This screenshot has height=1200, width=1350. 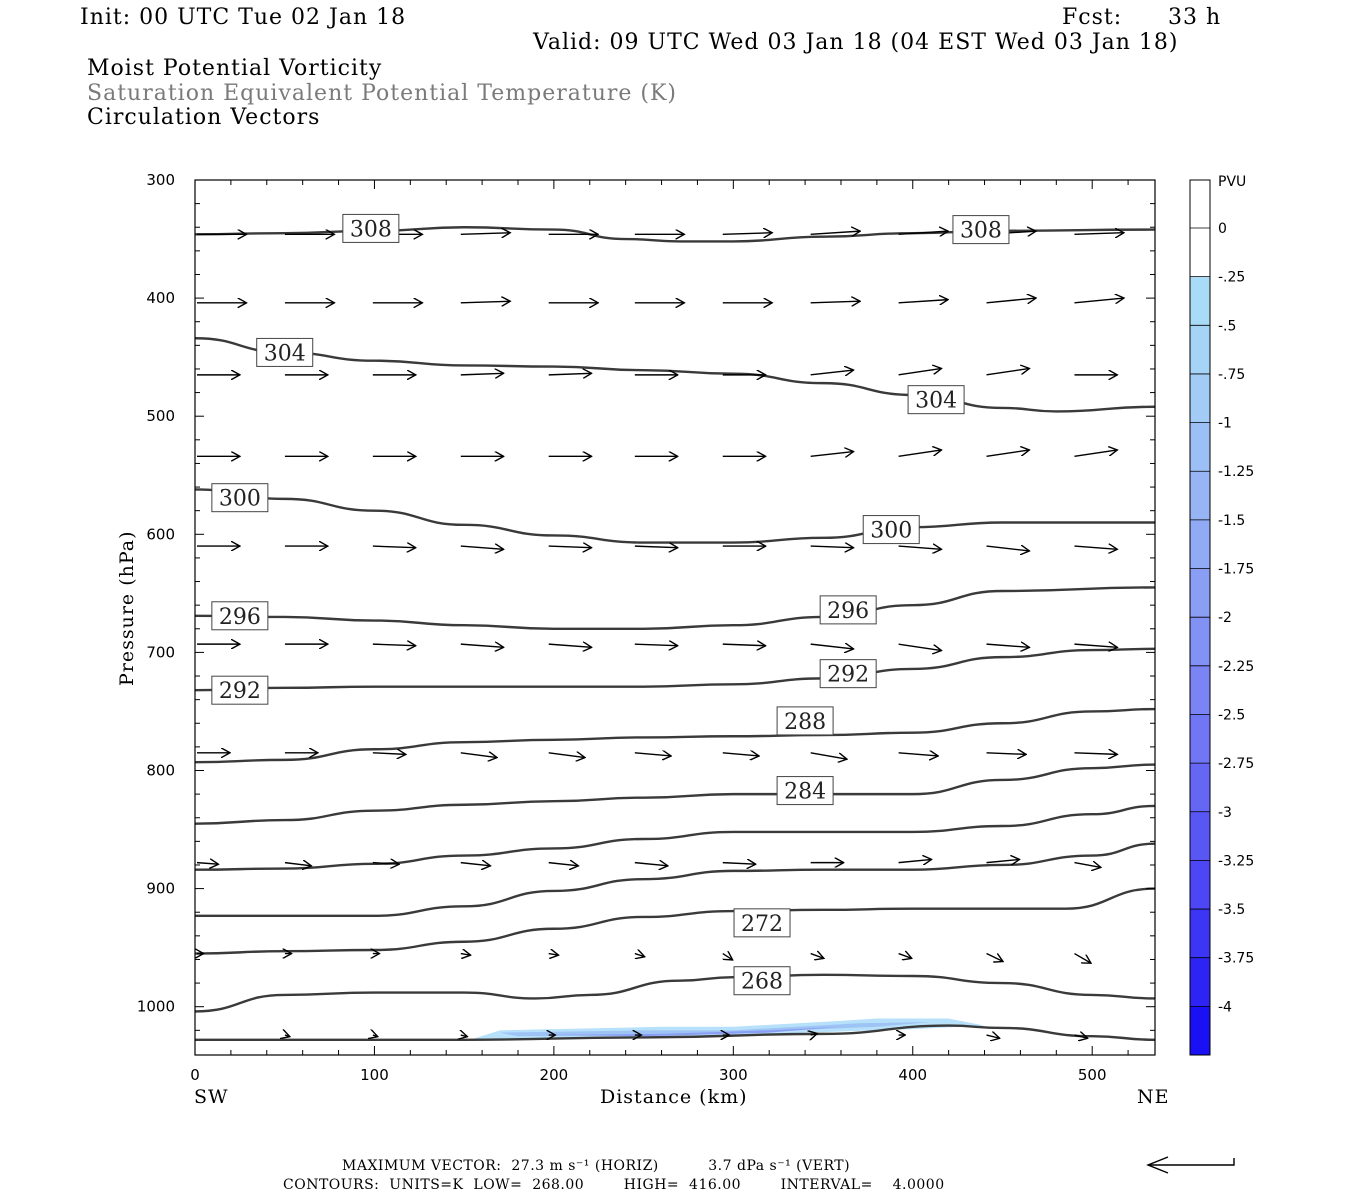 I want to click on contour-label-308-1: 308, so click(x=981, y=231).